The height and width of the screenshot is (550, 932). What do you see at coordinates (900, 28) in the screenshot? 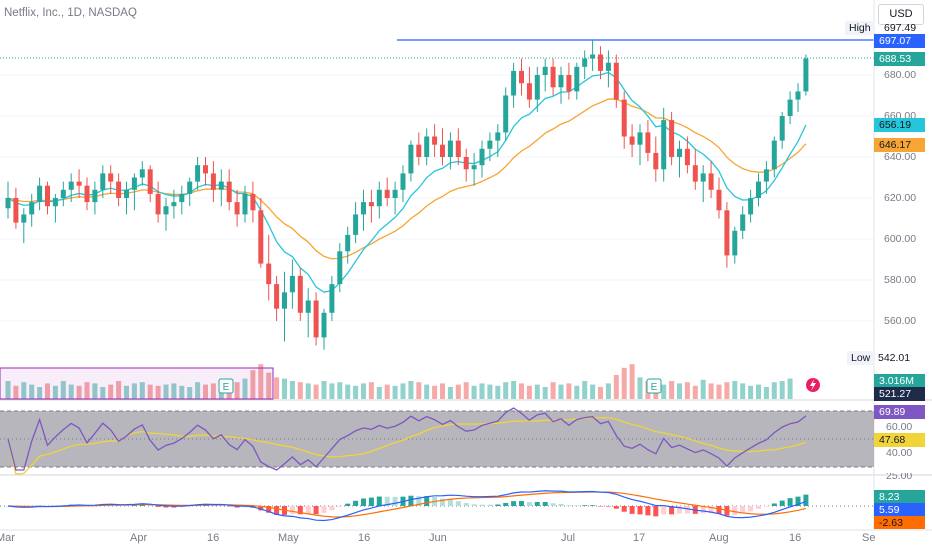
I see `top-partial-price: 697.49` at bounding box center [900, 28].